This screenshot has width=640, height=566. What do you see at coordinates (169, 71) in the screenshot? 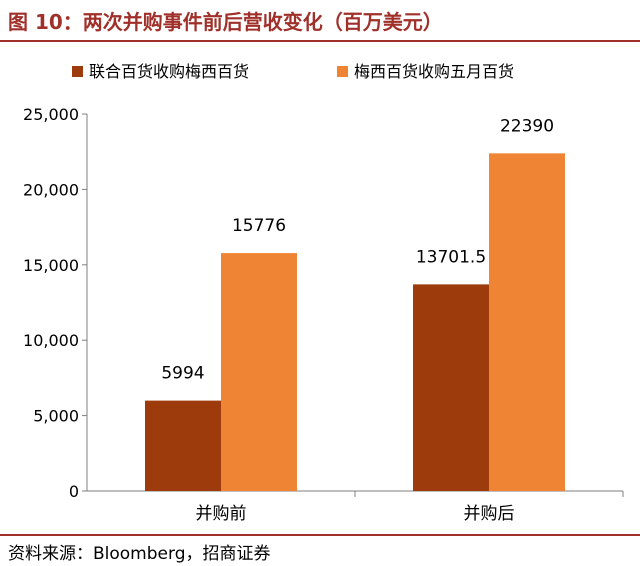
I see `legend-label: 联合百货收购梅西百货` at bounding box center [169, 71].